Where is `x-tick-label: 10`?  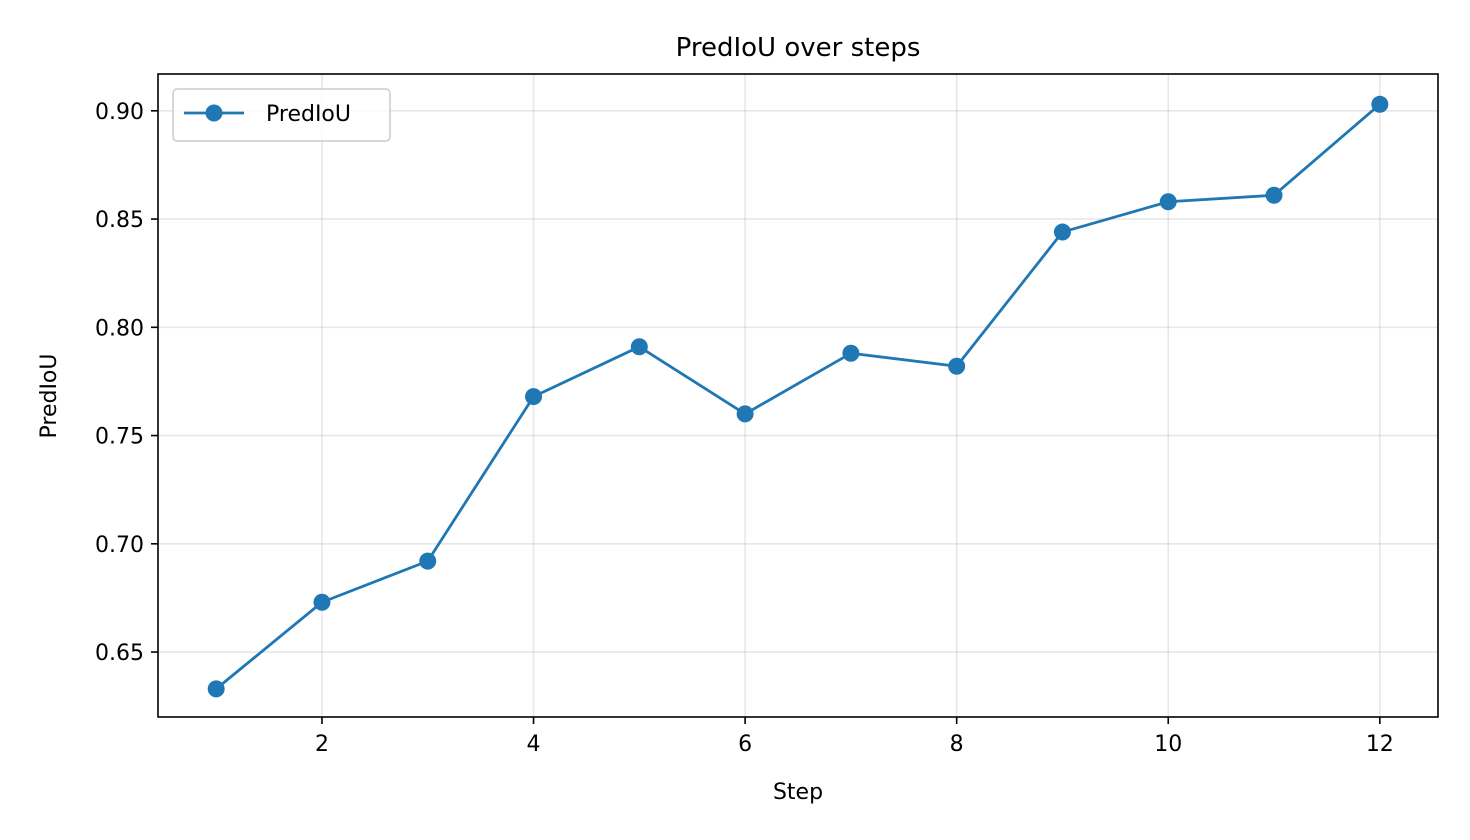 x-tick-label: 10 is located at coordinates (1168, 744).